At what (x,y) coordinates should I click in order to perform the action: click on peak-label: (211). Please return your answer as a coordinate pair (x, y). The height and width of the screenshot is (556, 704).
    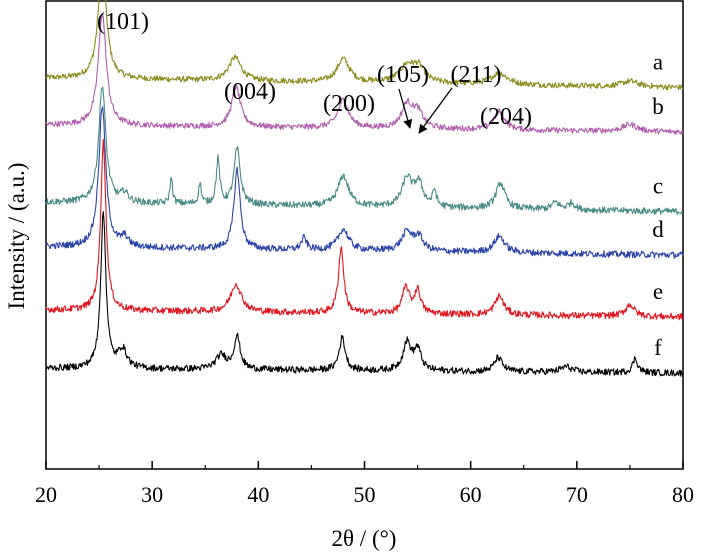
    Looking at the image, I should click on (475, 75).